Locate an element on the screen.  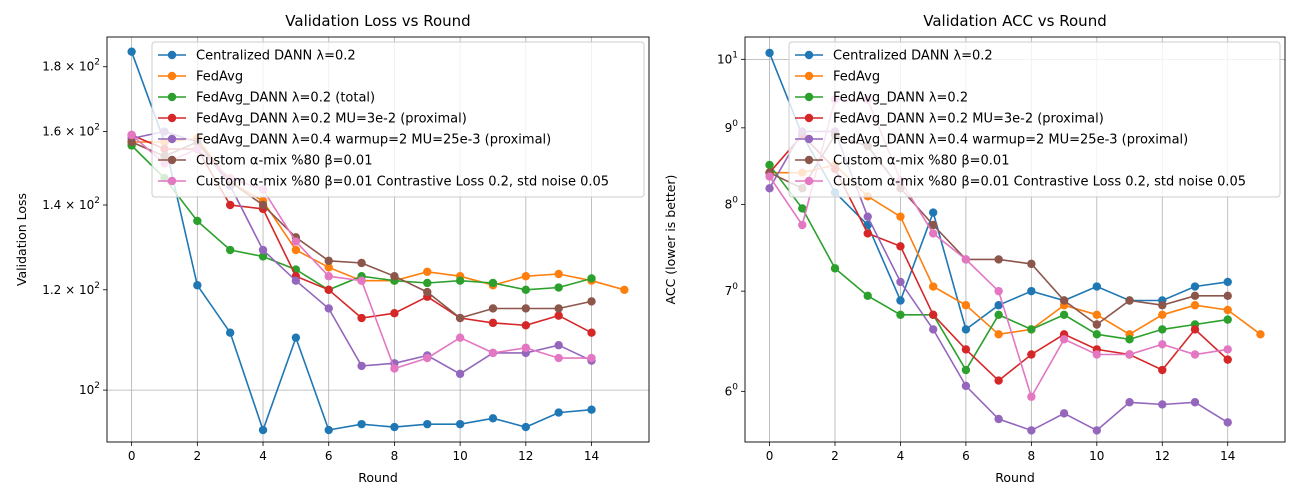
x-axis-label: Round is located at coordinates (378, 477).